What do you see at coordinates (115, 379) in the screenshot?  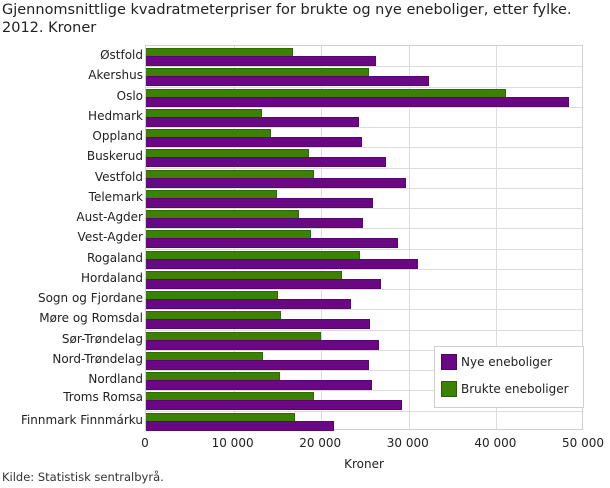 I see `y-axis-label: Nordland` at bounding box center [115, 379].